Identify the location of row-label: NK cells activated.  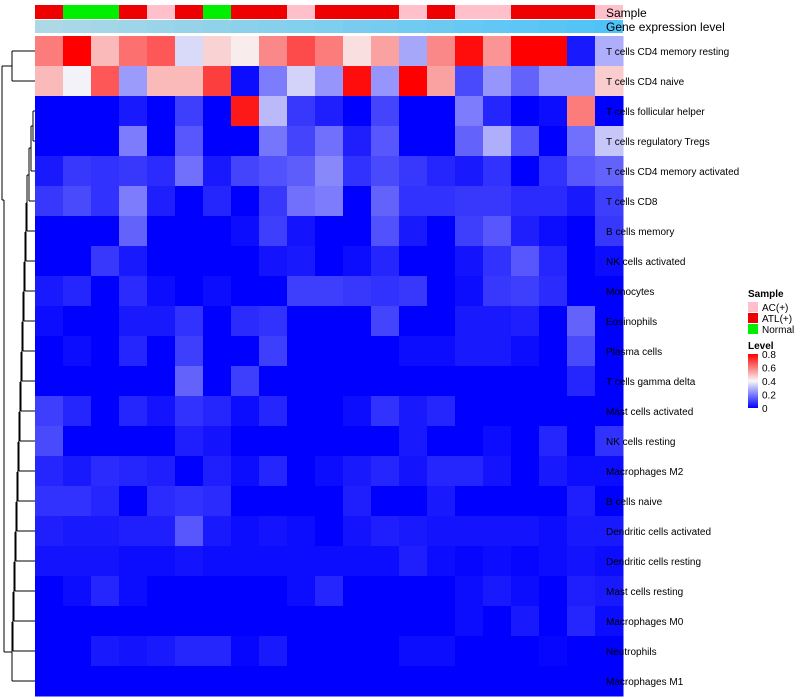
(645, 262).